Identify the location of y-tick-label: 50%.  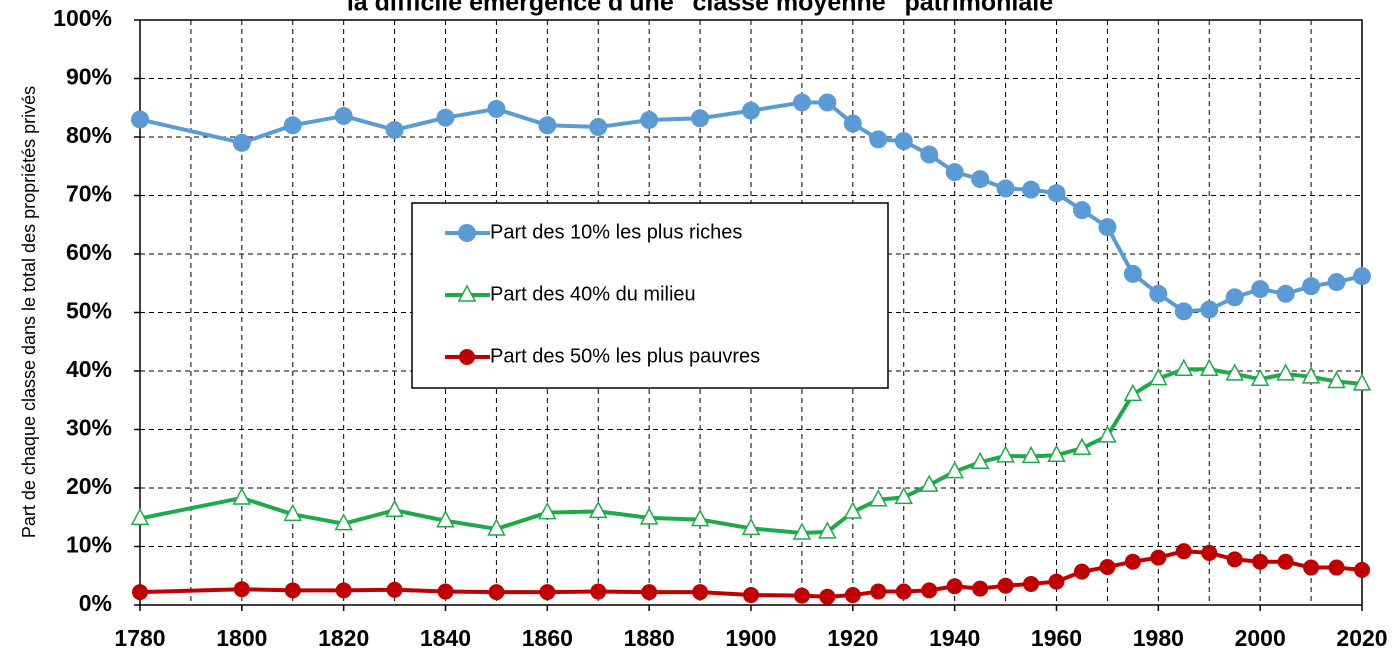
(89, 311).